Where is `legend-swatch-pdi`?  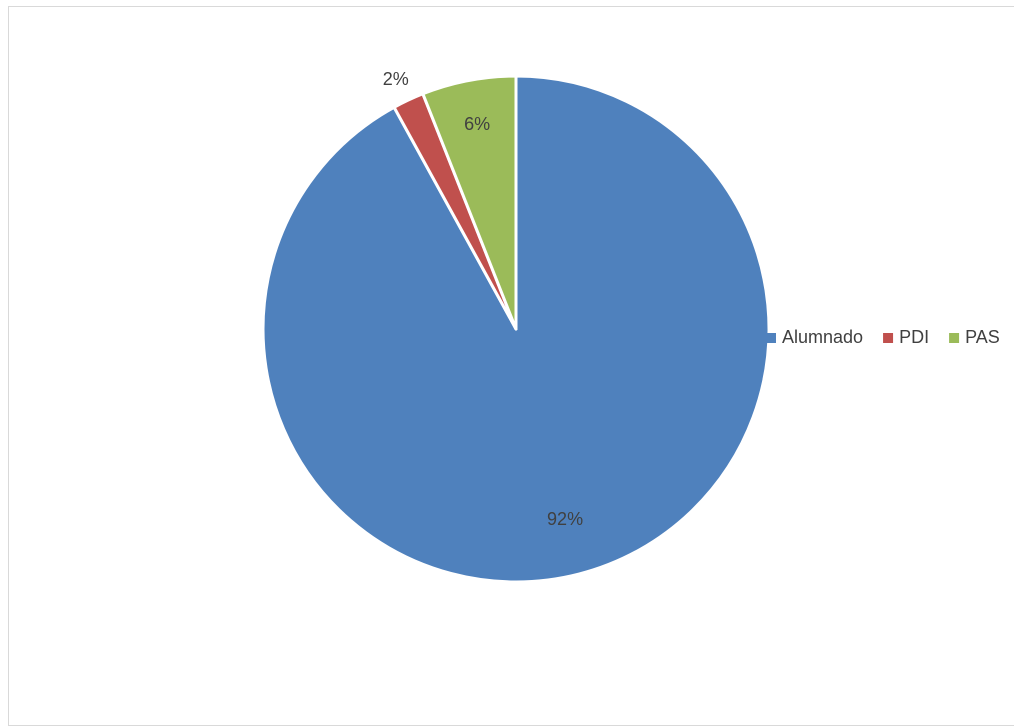
legend-swatch-pdi is located at coordinates (888, 338).